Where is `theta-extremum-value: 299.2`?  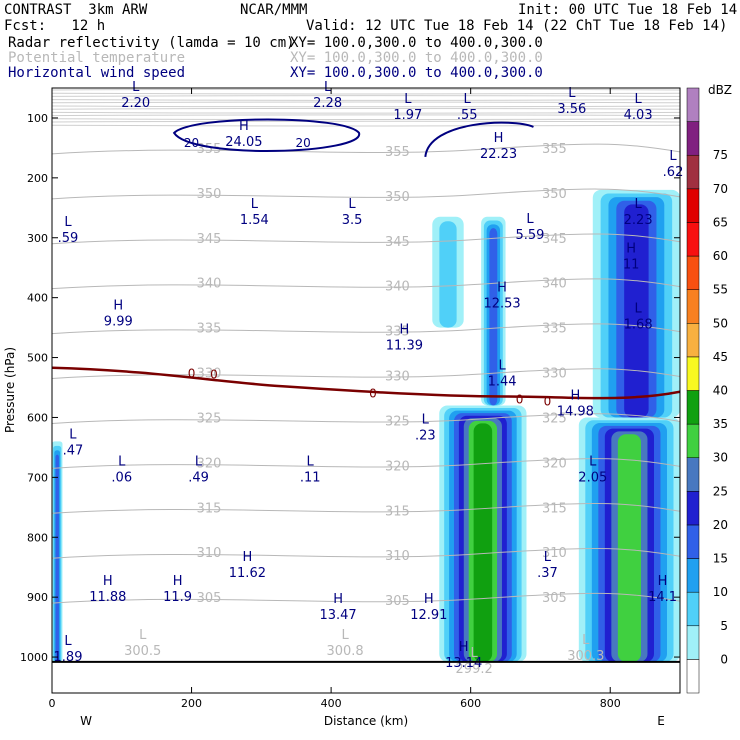
theta-extremum-value: 299.2 is located at coordinates (474, 669).